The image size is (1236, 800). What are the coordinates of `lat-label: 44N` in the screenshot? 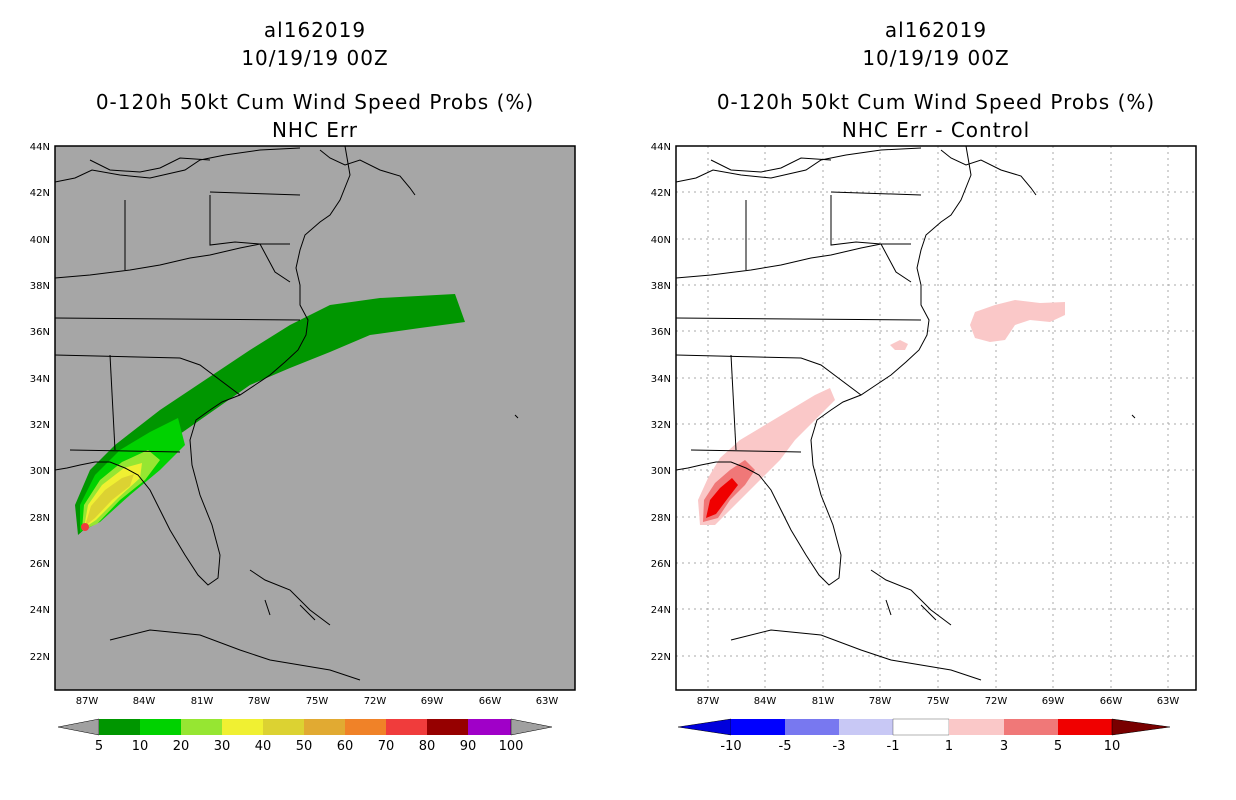 It's located at (661, 147).